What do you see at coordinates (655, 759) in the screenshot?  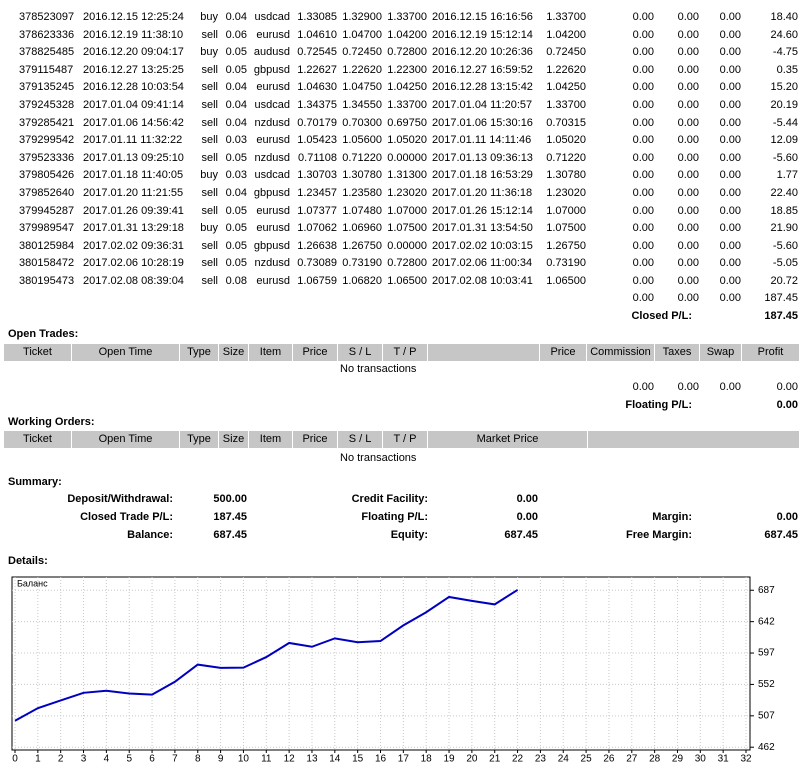 I see `x-tick-label: 28` at bounding box center [655, 759].